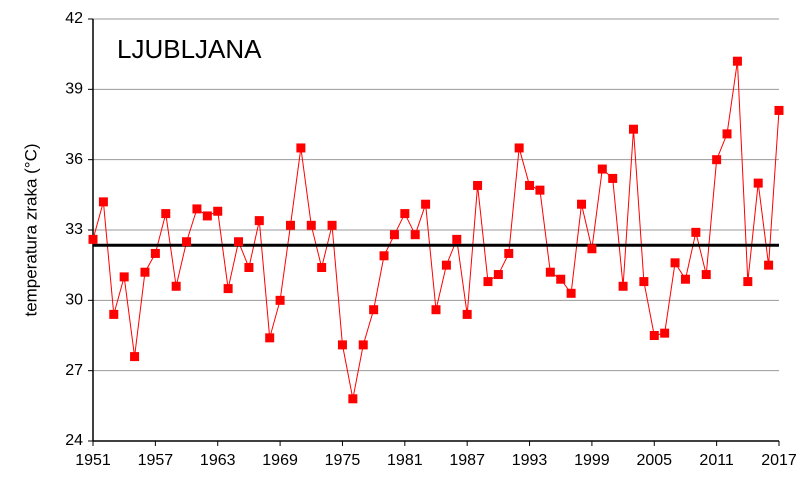  I want to click on chart-title: LJUBLJANA, so click(189, 49).